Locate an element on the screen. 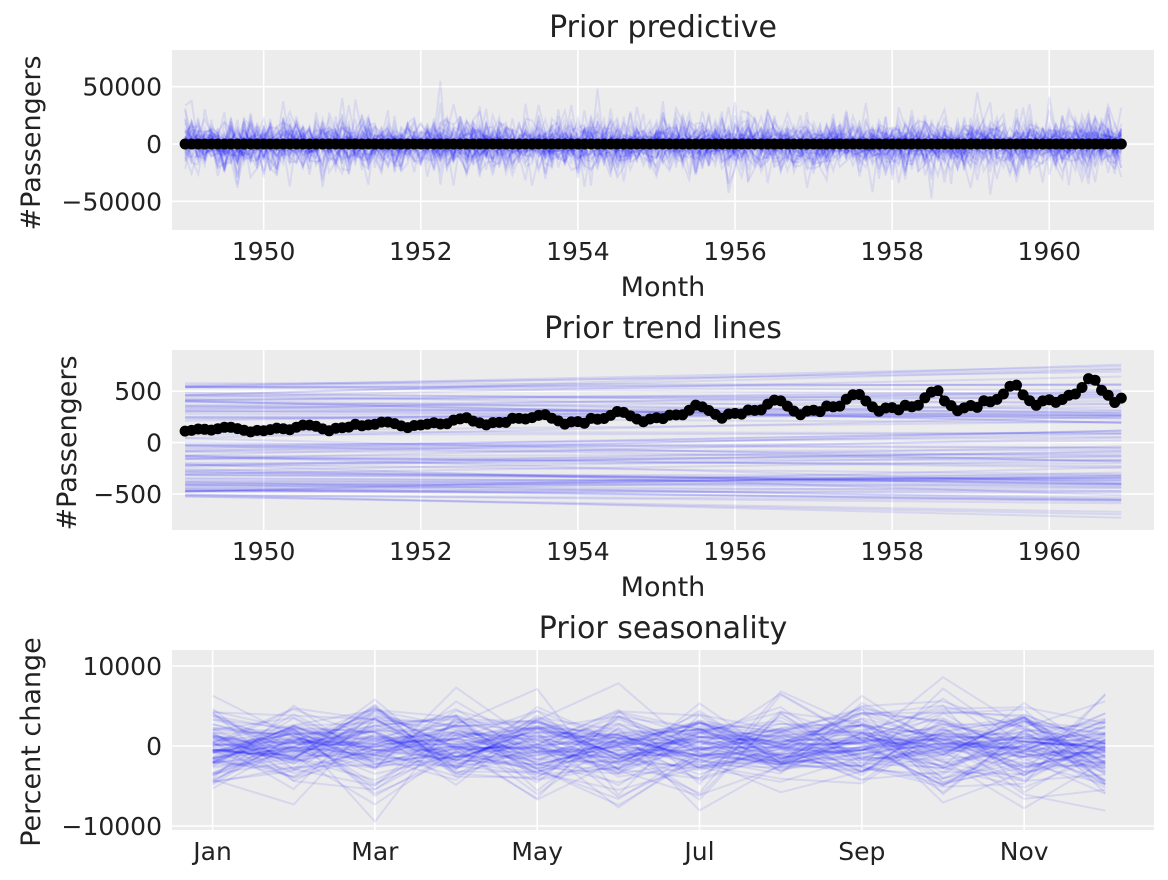  x-tick-label: 1960 is located at coordinates (1049, 251).